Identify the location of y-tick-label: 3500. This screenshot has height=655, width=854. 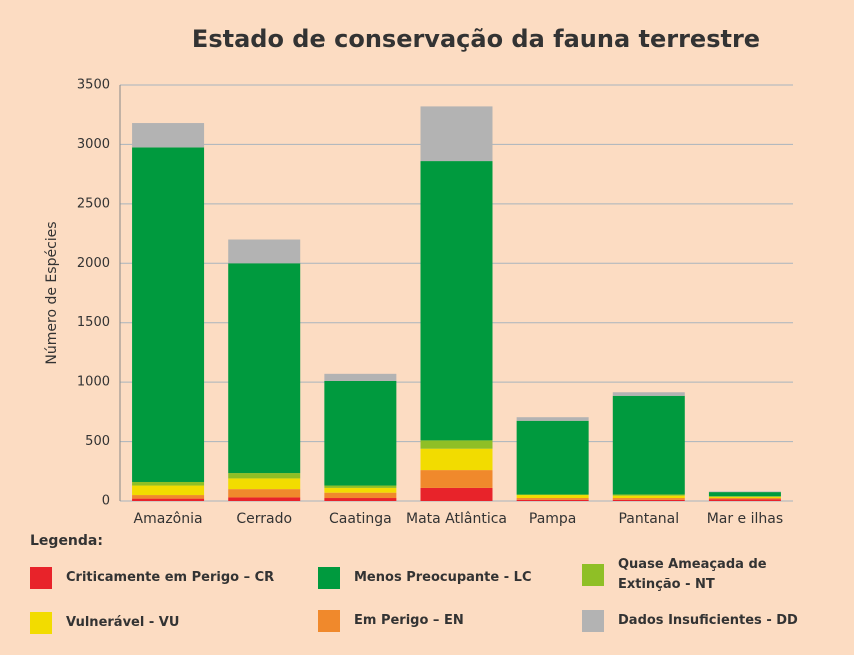
(93, 85).